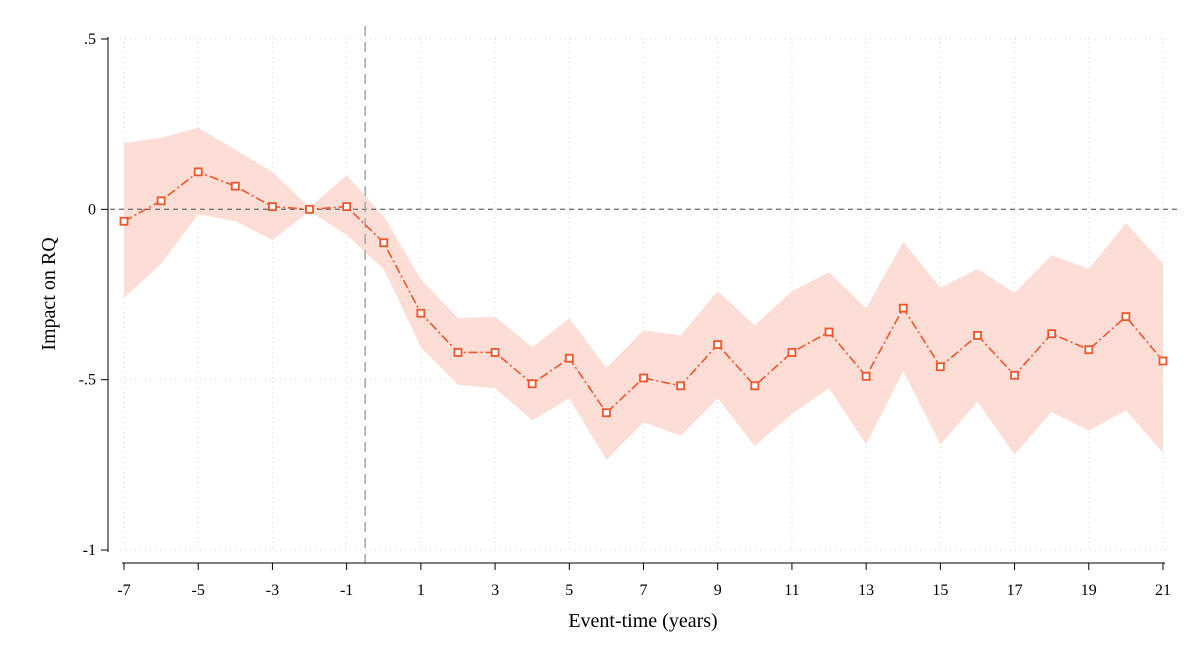 Image resolution: width=1202 pixels, height=672 pixels. I want to click on y-axis-title: Impact on RQ, so click(49, 294).